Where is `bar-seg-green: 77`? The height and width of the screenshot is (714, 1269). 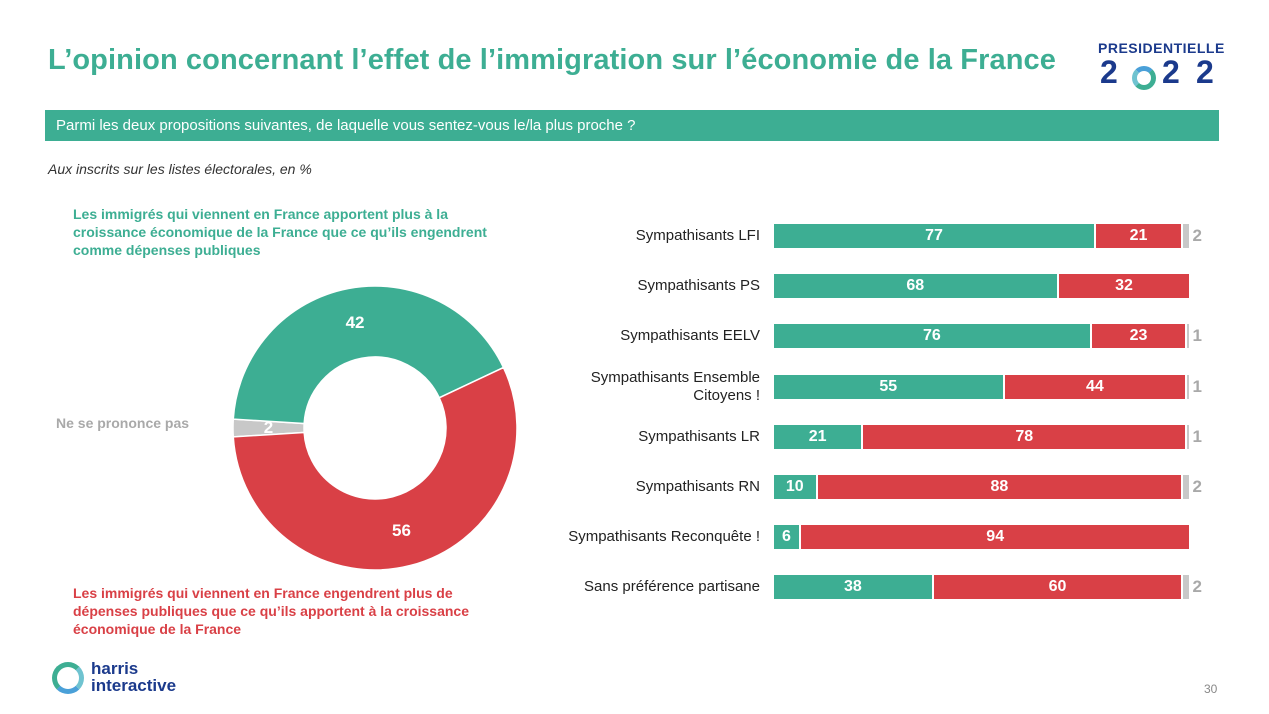
bar-seg-green: 77 is located at coordinates (934, 236).